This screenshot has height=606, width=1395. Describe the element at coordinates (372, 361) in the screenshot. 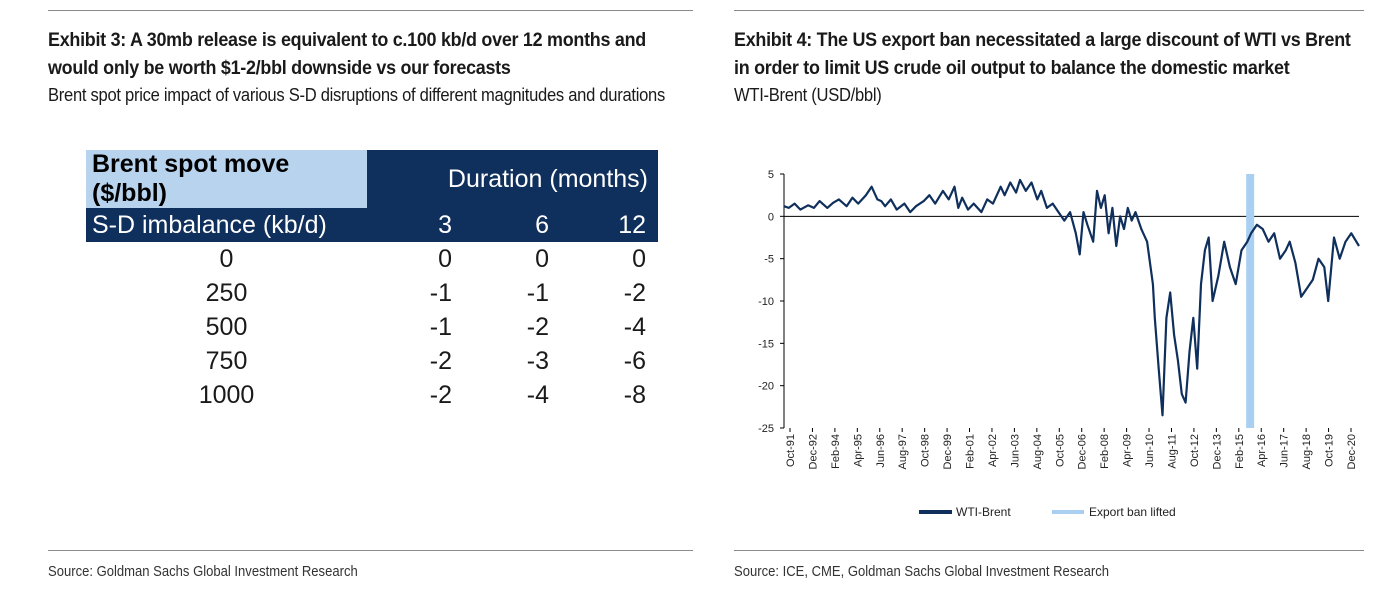

I see `table-row: 750 -2 -3 -6` at that location.